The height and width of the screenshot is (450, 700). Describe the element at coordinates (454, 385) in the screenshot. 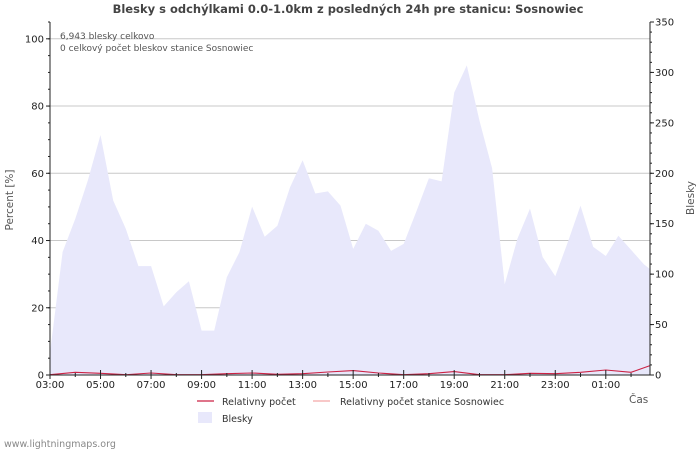

I see `x-tick-label-19:00: 19:00` at that location.